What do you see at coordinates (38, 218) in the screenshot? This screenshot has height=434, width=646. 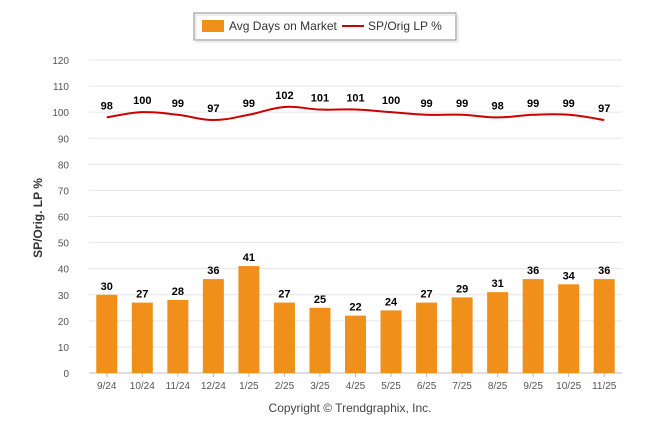 I see `y-axis-title: SP/Orig. LP %` at bounding box center [38, 218].